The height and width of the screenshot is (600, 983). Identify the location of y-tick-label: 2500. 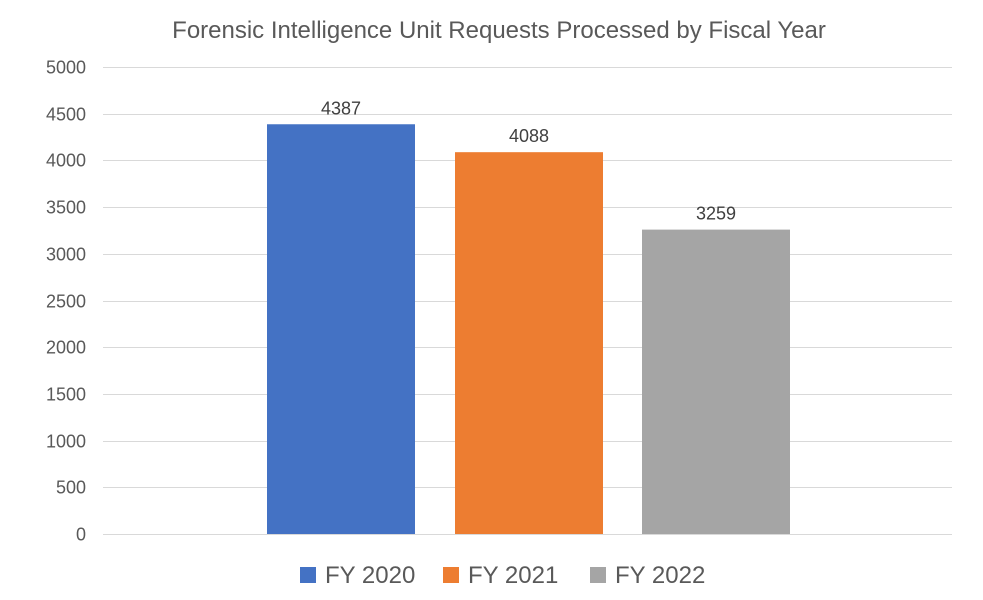
(66, 302).